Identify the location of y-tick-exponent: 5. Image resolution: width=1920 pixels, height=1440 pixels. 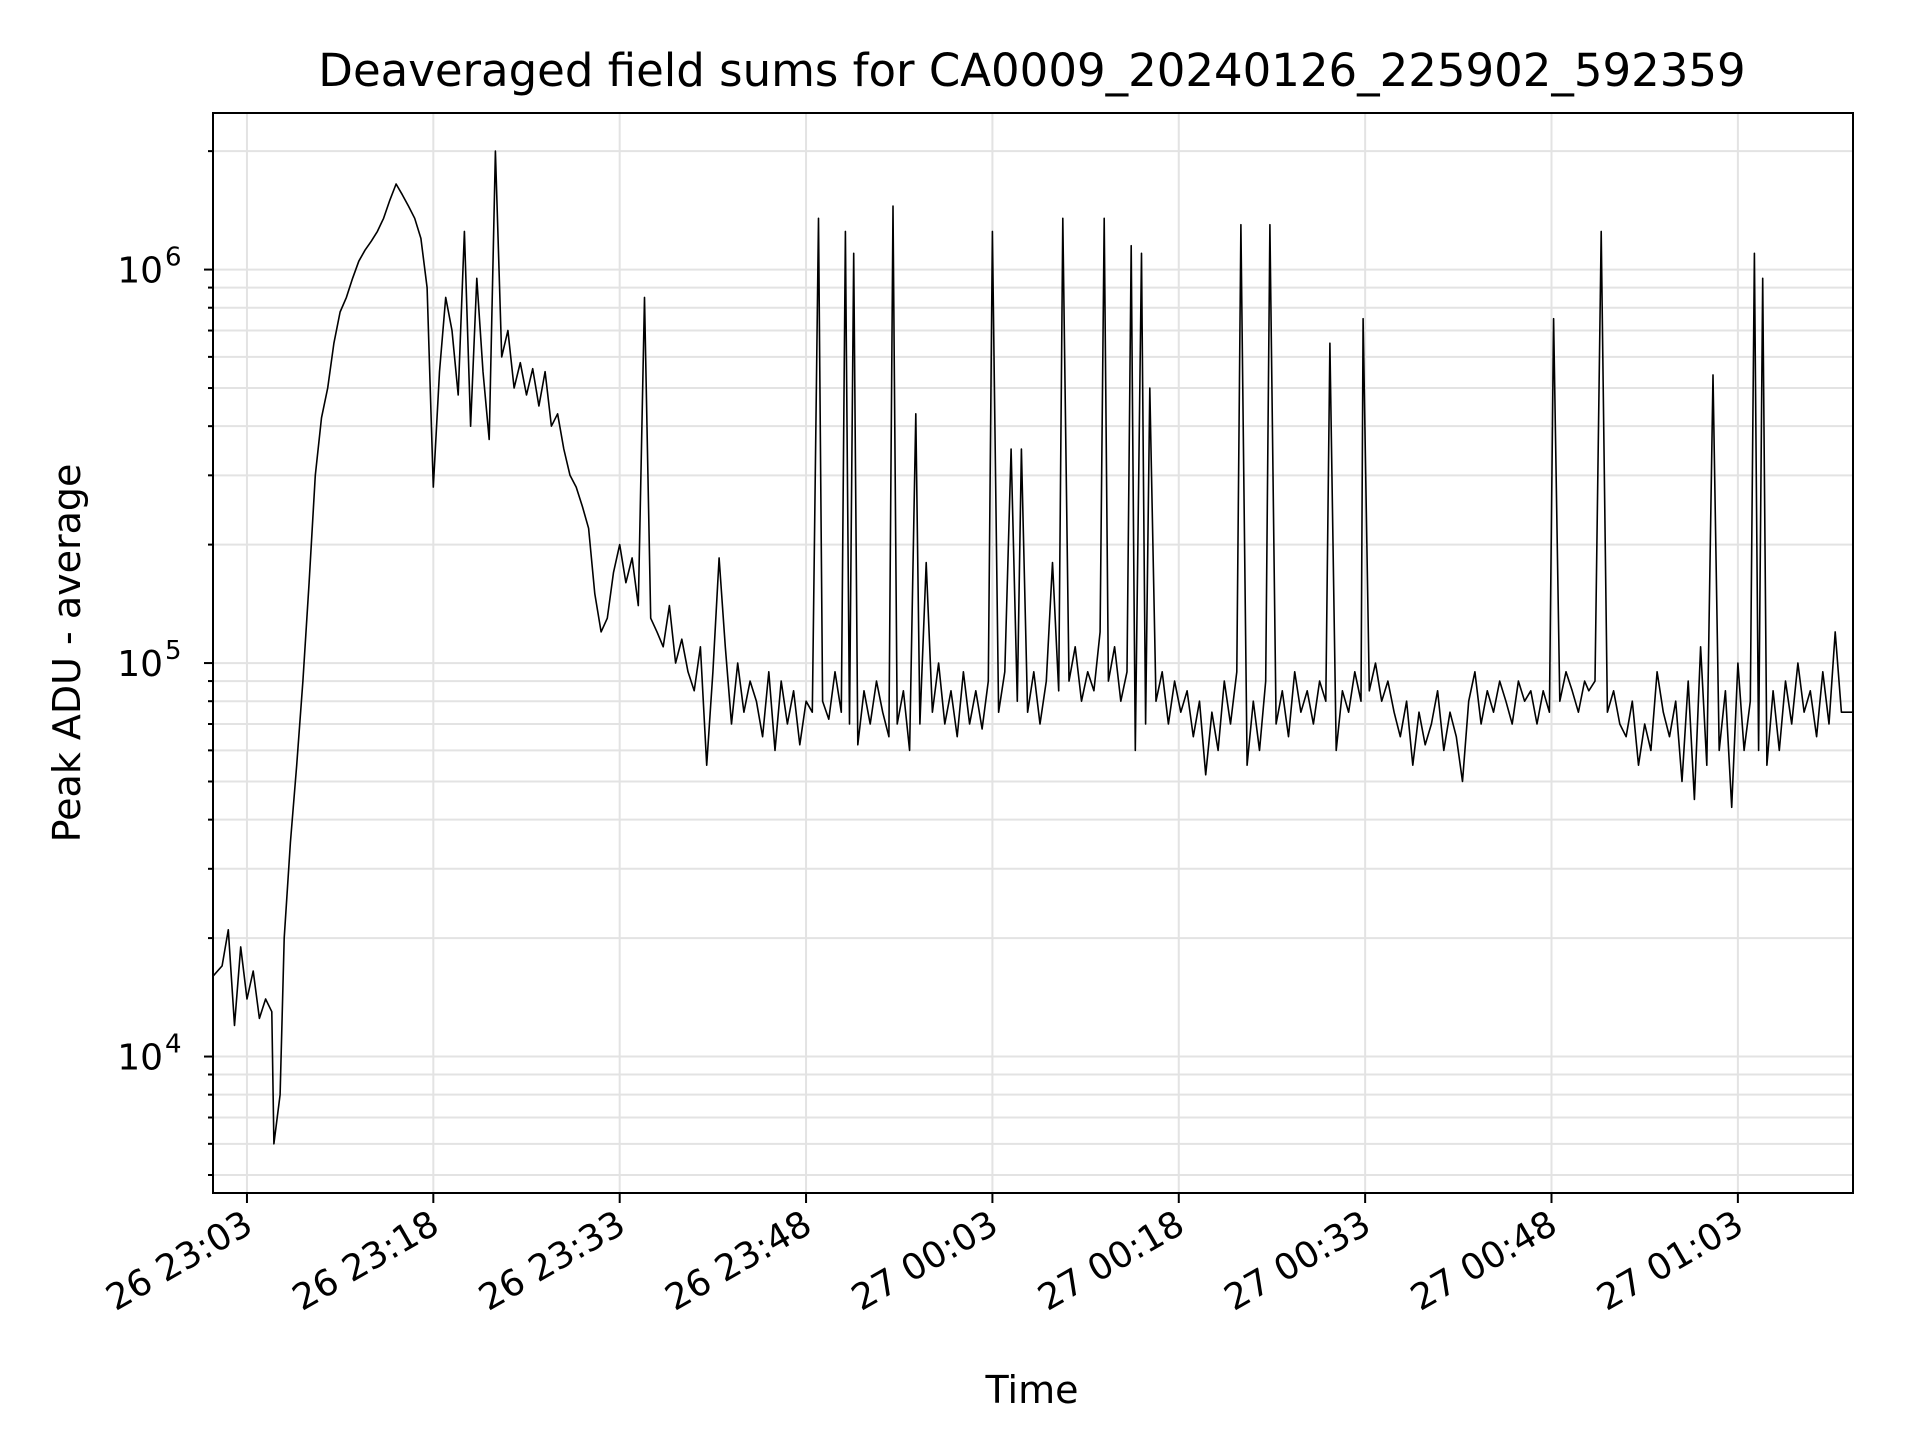
(173, 651).